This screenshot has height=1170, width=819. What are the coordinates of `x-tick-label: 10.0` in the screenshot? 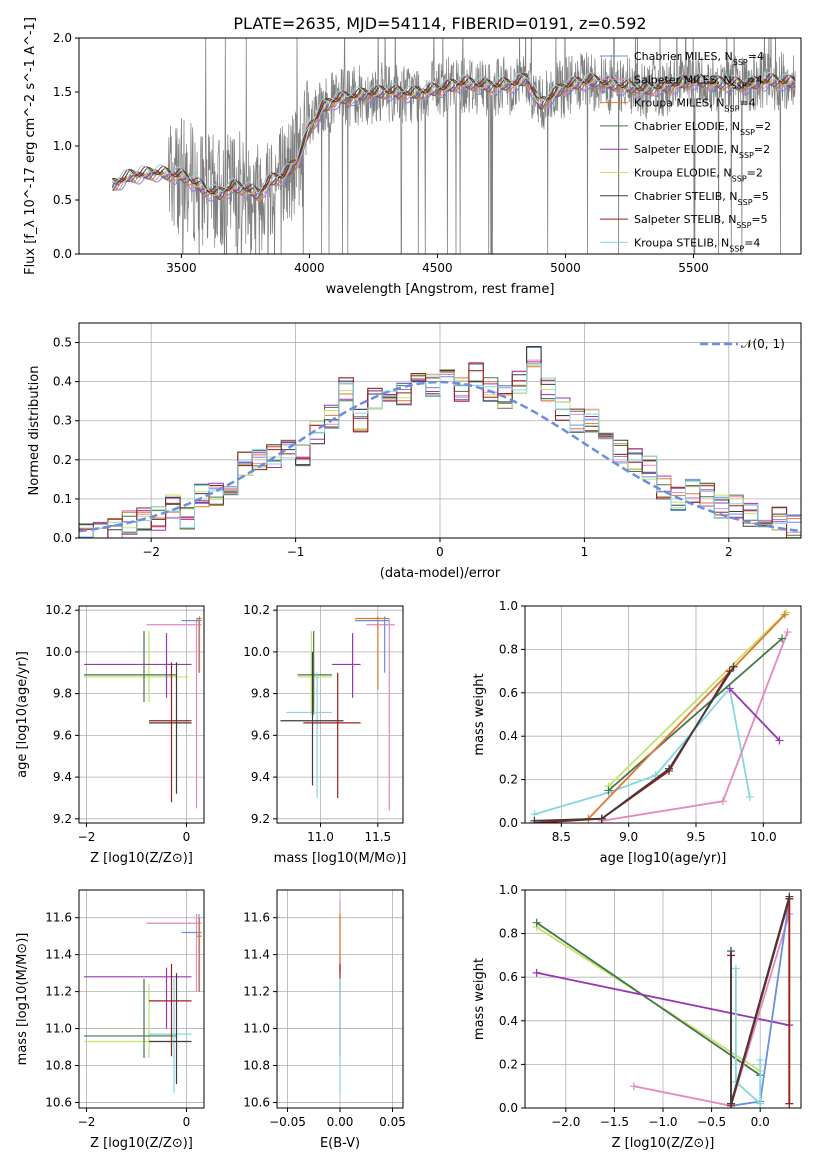 It's located at (763, 837).